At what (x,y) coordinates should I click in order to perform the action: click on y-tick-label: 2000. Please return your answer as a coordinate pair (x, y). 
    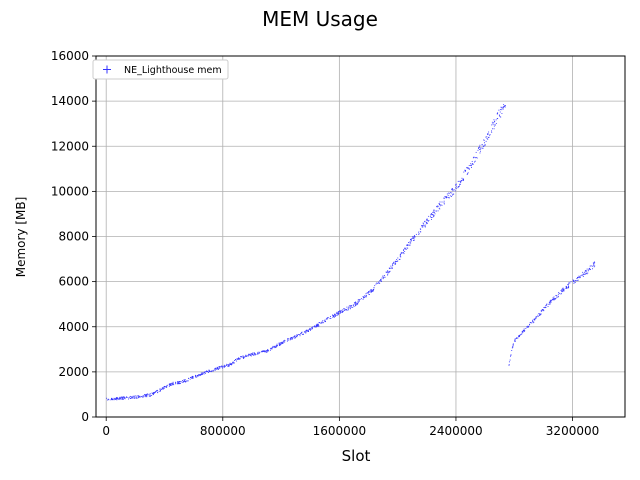
    Looking at the image, I should click on (73, 372).